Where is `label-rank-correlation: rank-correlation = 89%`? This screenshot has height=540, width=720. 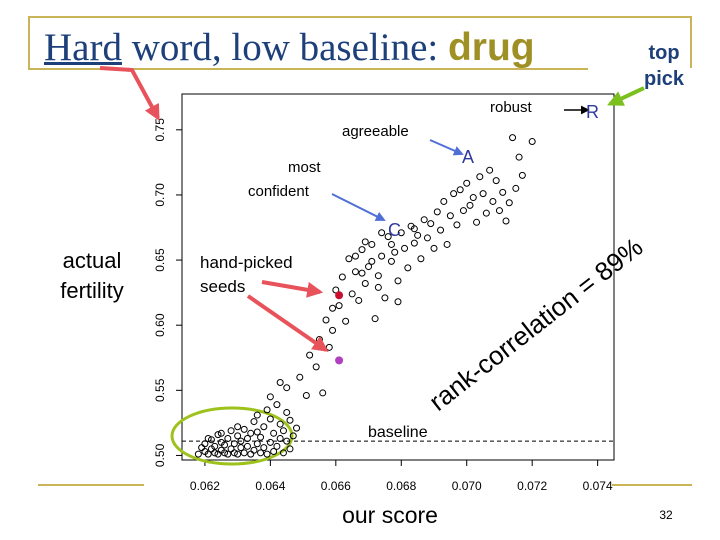
label-rank-correlation: rank-correlation = 89% is located at coordinates (535, 324).